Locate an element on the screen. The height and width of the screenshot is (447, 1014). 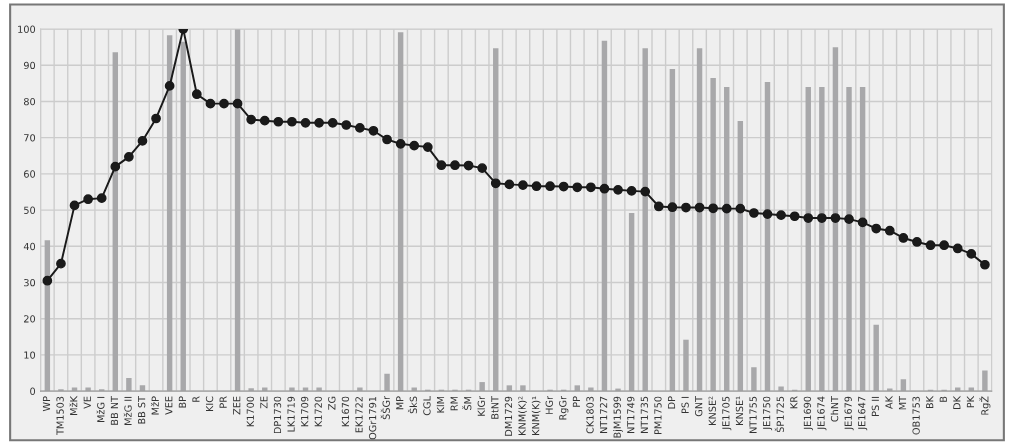
y-tick-label: 60 is located at coordinates (30, 174).